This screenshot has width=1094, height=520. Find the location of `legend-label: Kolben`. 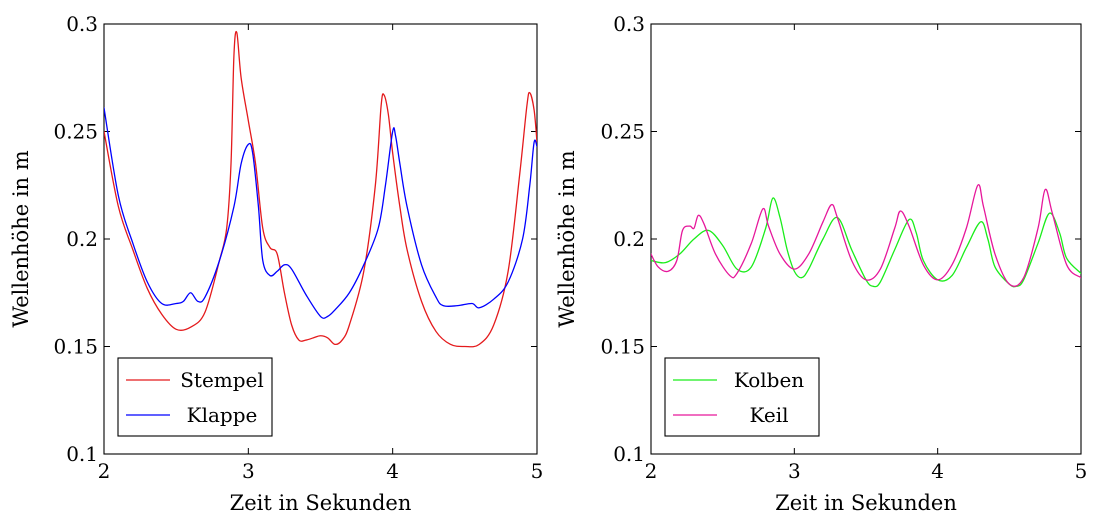

legend-label: Kolben is located at coordinates (769, 380).